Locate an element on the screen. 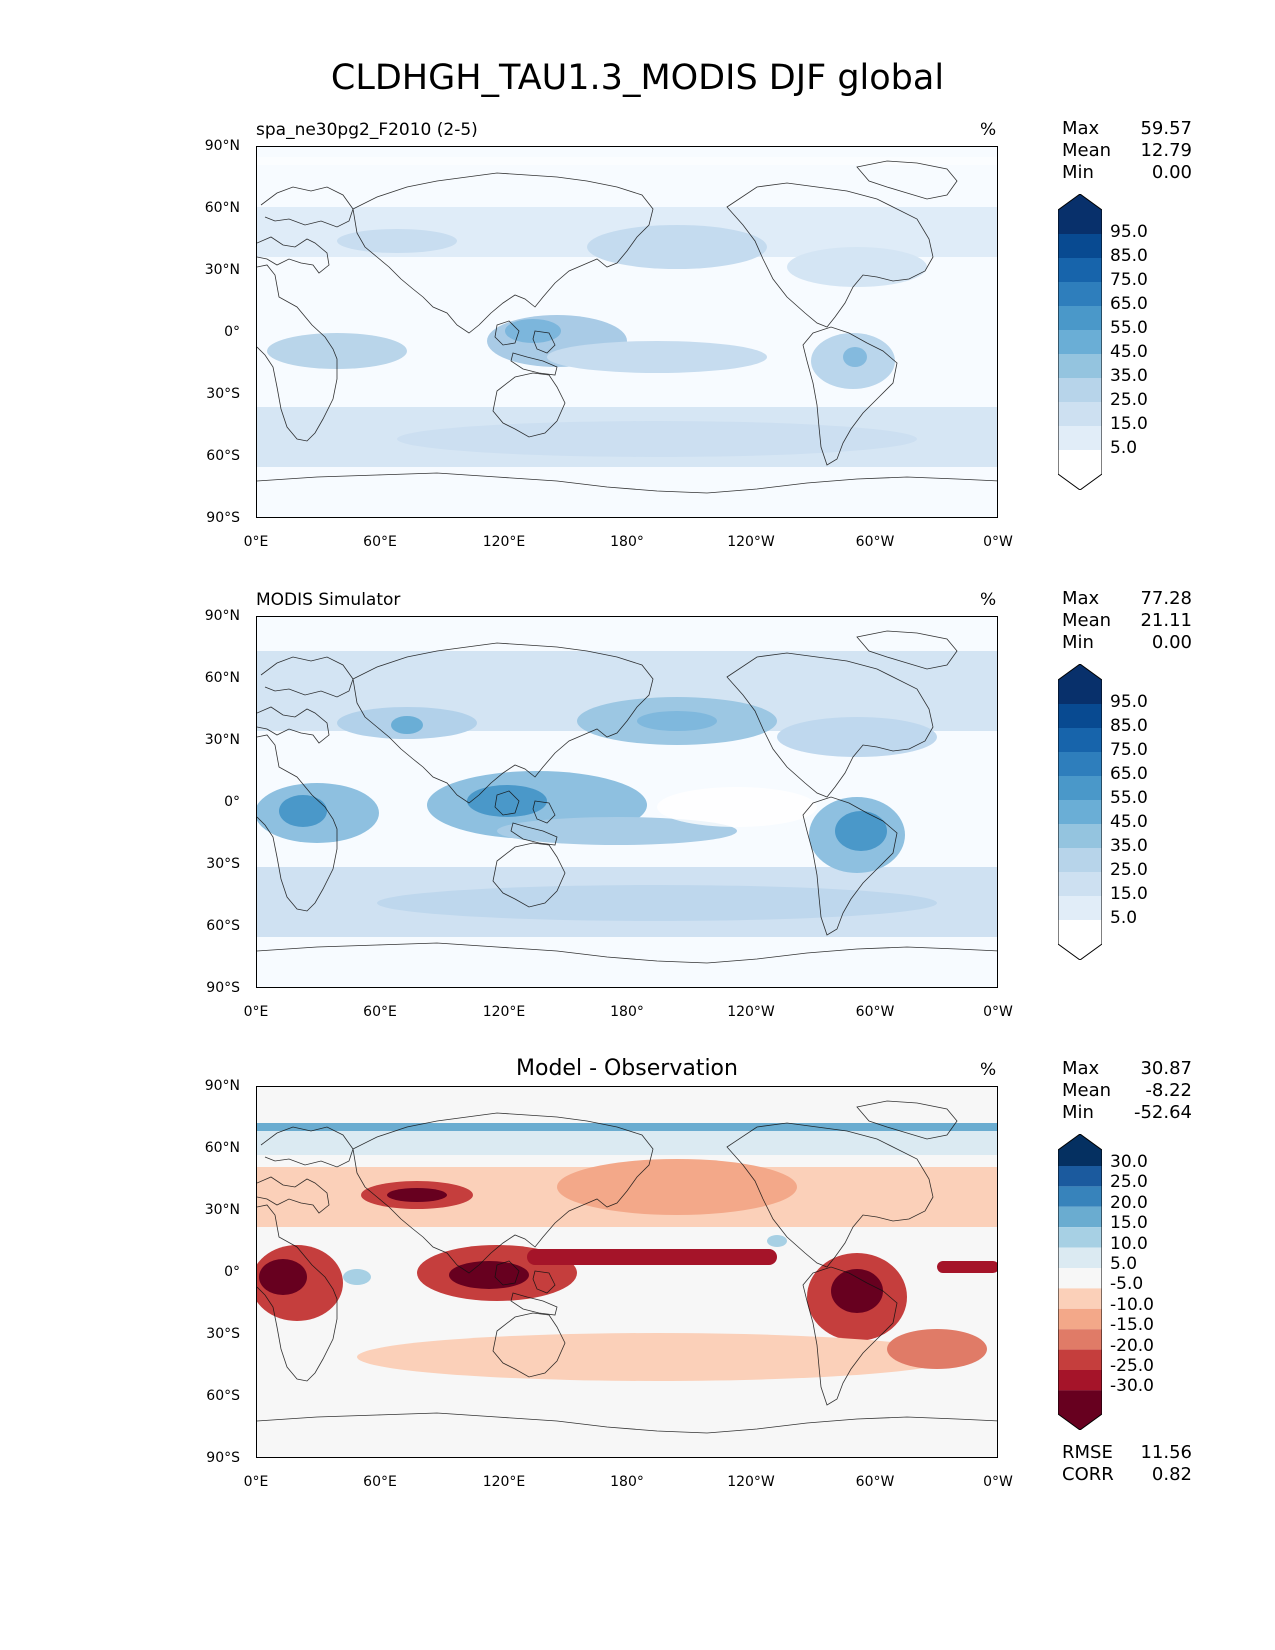 The height and width of the screenshot is (1650, 1275). stat-value: 11.56 is located at coordinates (1166, 1452).